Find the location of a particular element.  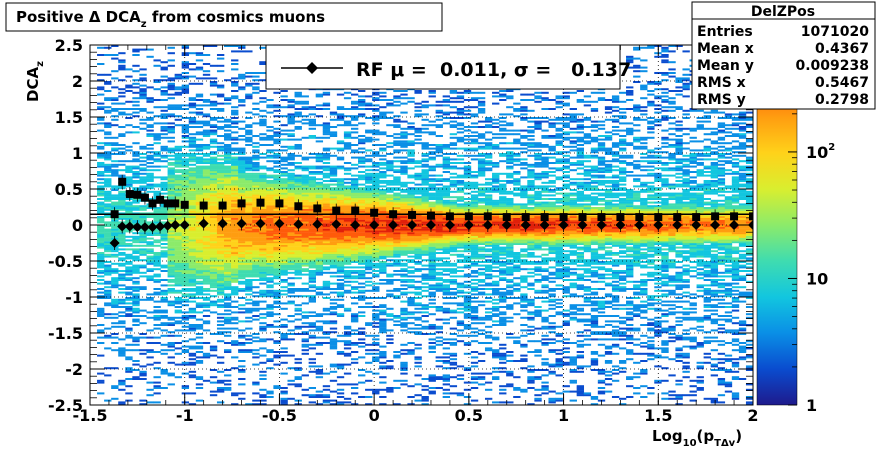

y-tick-label-0: -2.5 is located at coordinates (65, 405).